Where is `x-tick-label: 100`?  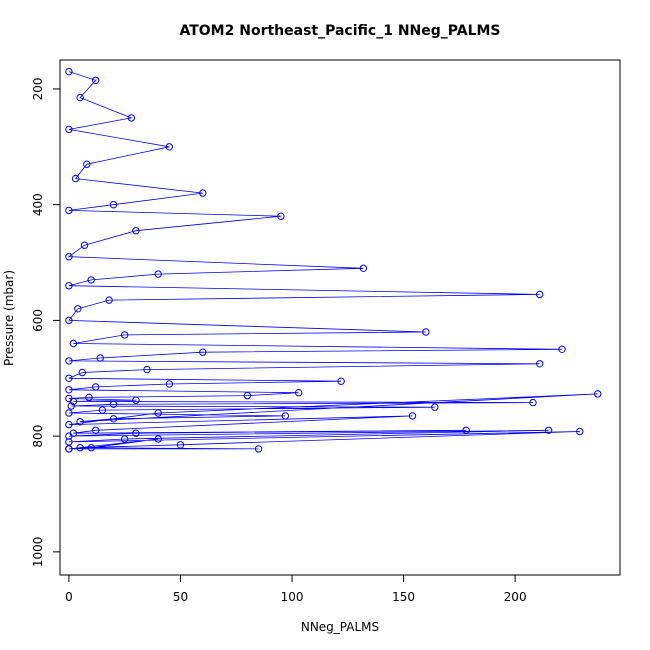
x-tick-label: 100 is located at coordinates (292, 597).